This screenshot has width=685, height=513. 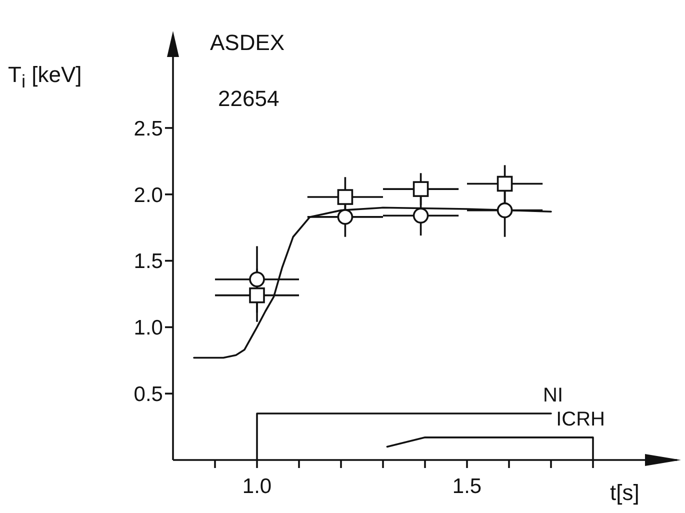 I want to click on y-tick-label: 1.0, so click(x=148, y=328).